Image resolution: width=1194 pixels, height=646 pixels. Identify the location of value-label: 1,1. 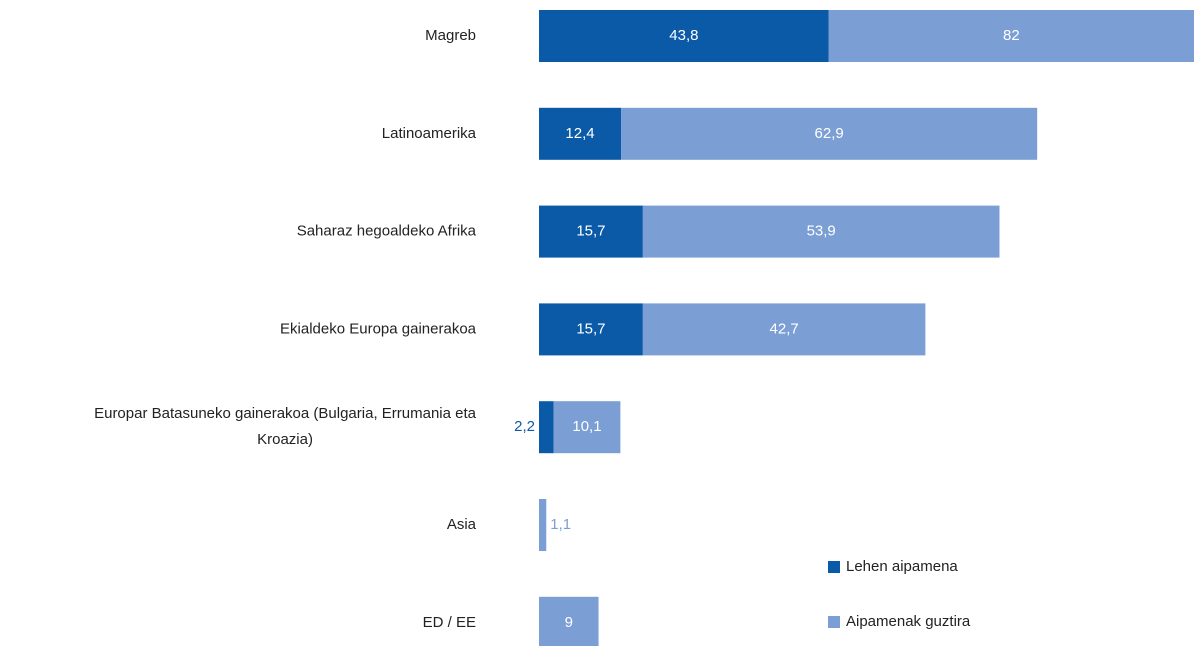
(560, 524).